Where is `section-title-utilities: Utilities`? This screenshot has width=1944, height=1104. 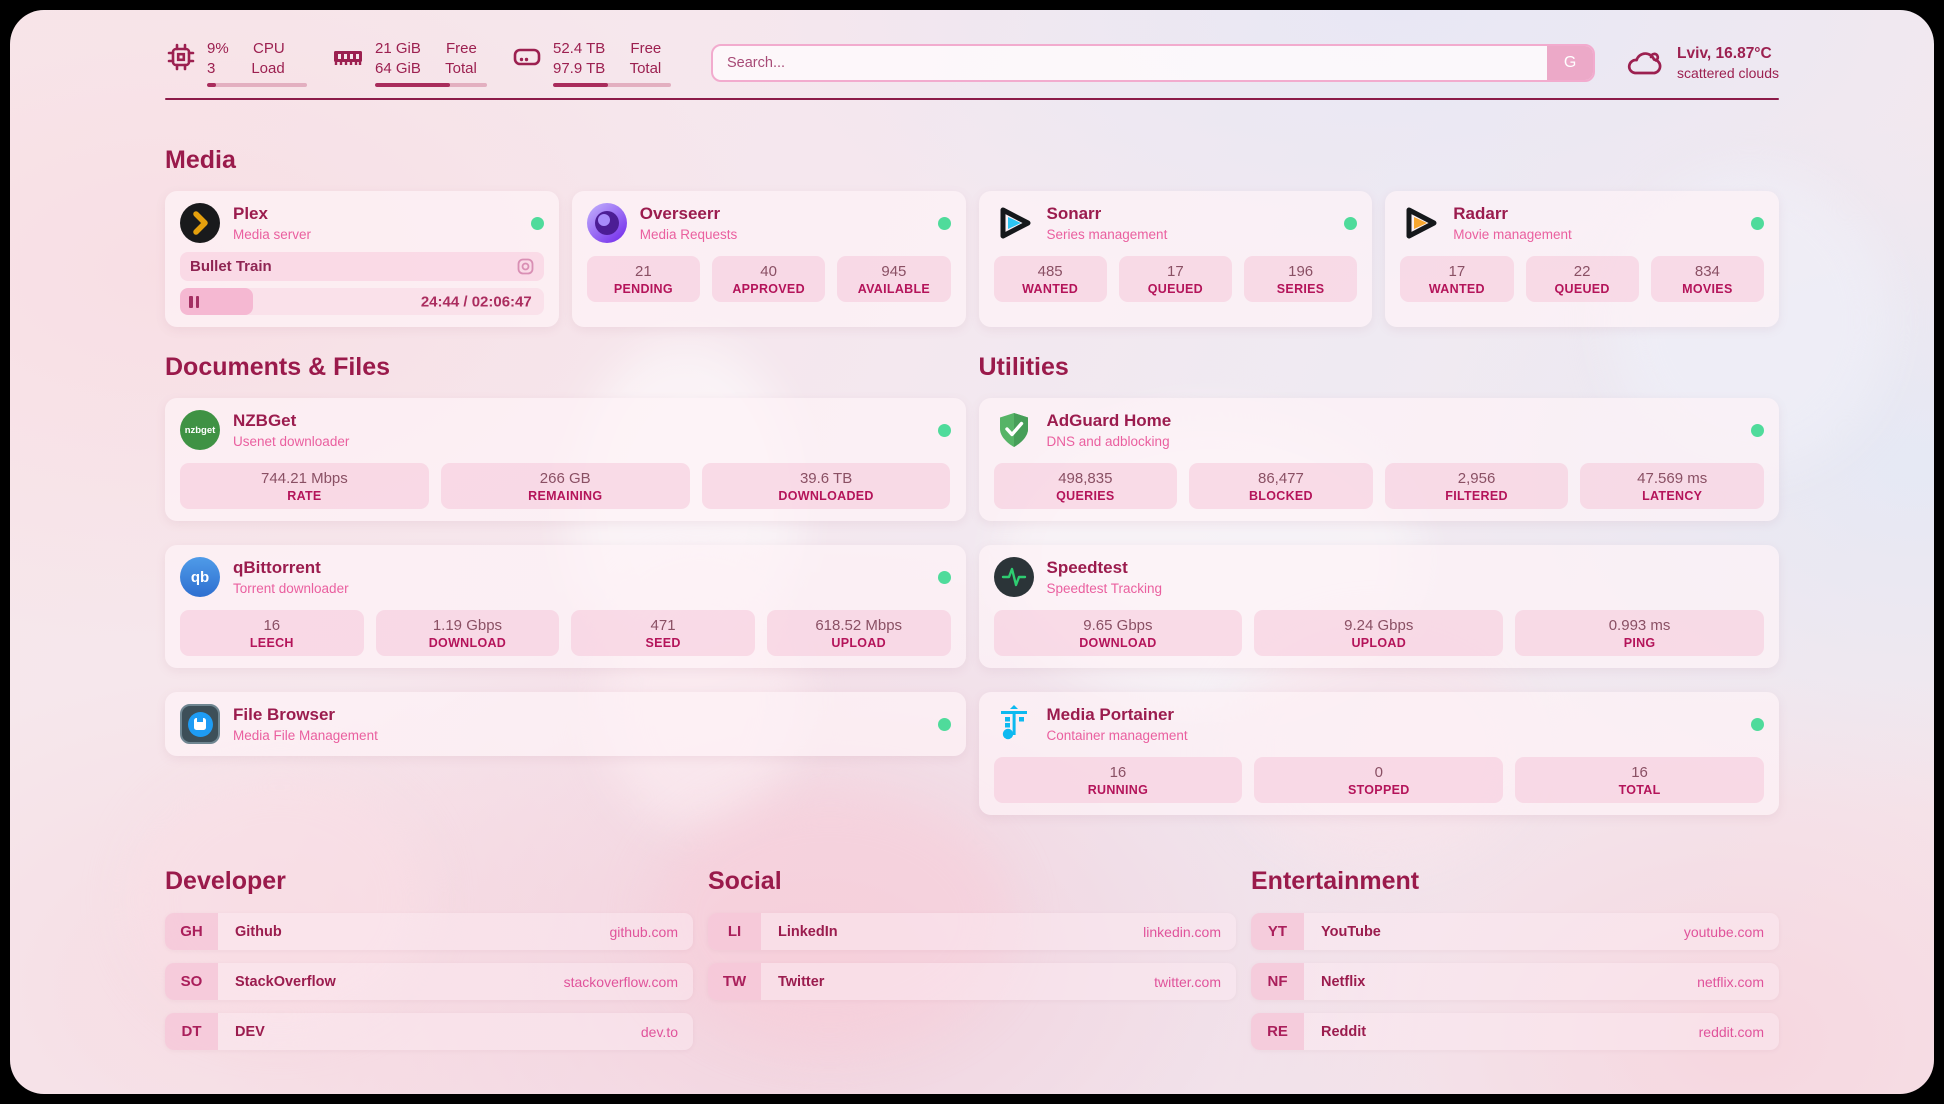 section-title-utilities: Utilities is located at coordinates (1023, 367).